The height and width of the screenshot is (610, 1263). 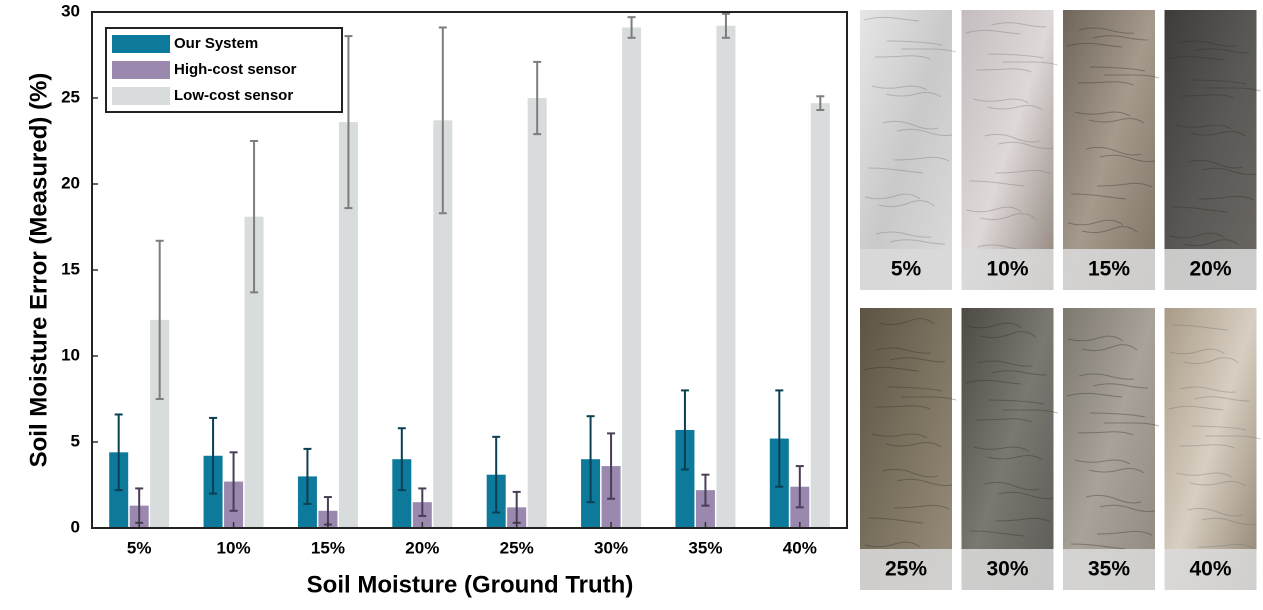 I want to click on y-tick-label: 10, so click(x=70, y=354).